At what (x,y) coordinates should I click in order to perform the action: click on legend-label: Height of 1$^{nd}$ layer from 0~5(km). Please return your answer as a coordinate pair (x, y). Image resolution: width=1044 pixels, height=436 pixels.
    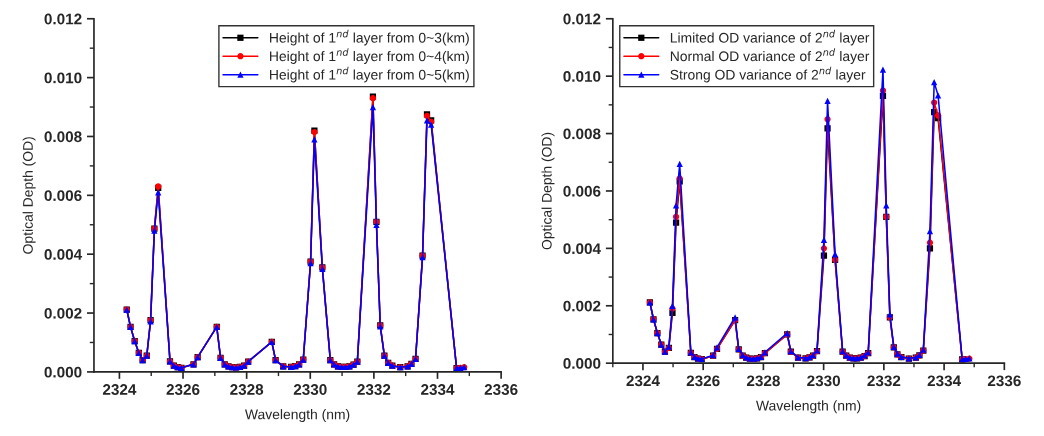
    Looking at the image, I should click on (369, 74).